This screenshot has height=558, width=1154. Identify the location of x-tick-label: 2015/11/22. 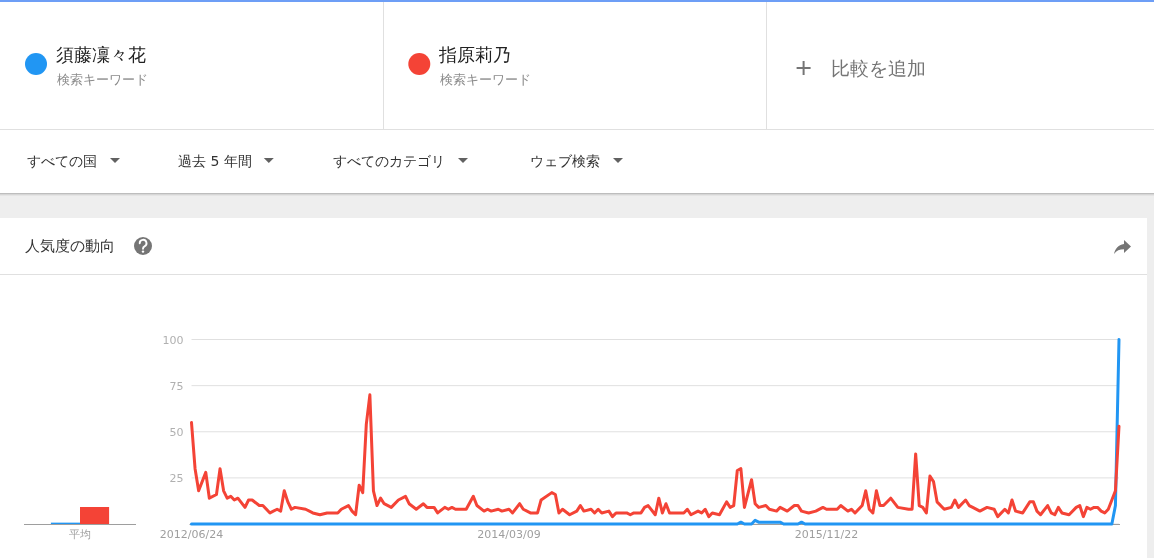
(826, 534).